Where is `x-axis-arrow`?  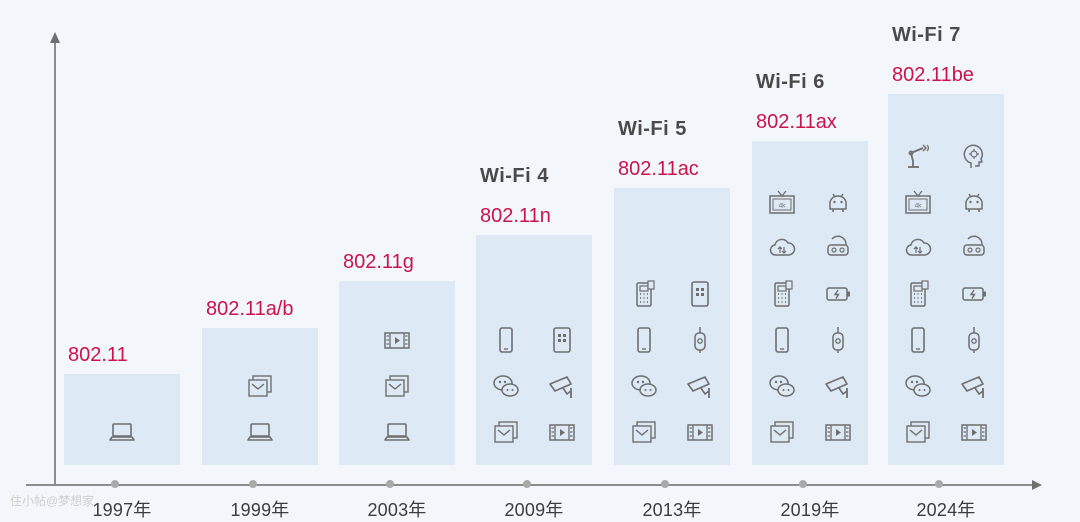
x-axis-arrow is located at coordinates (1037, 485).